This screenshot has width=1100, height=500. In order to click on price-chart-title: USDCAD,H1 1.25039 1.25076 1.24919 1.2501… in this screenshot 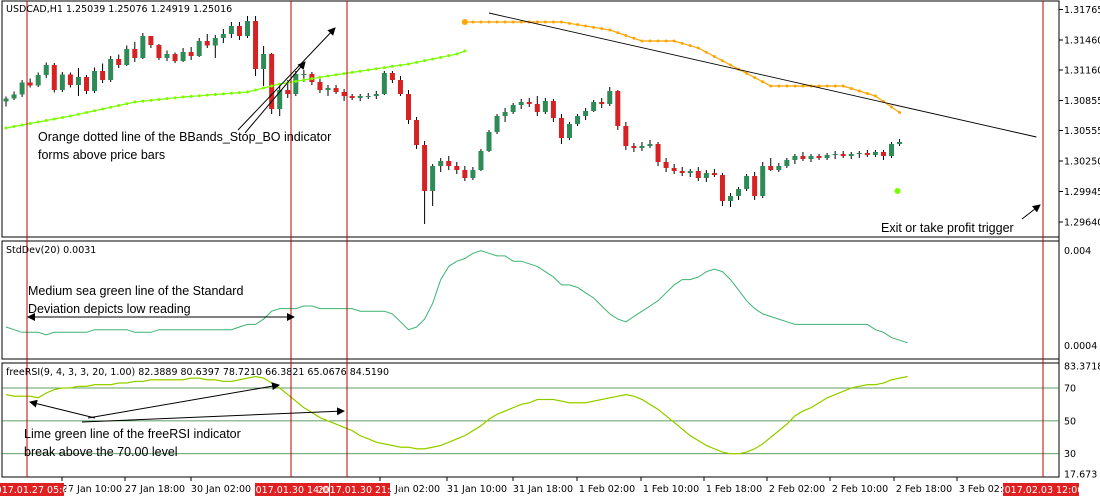, I will do `click(119, 9)`.